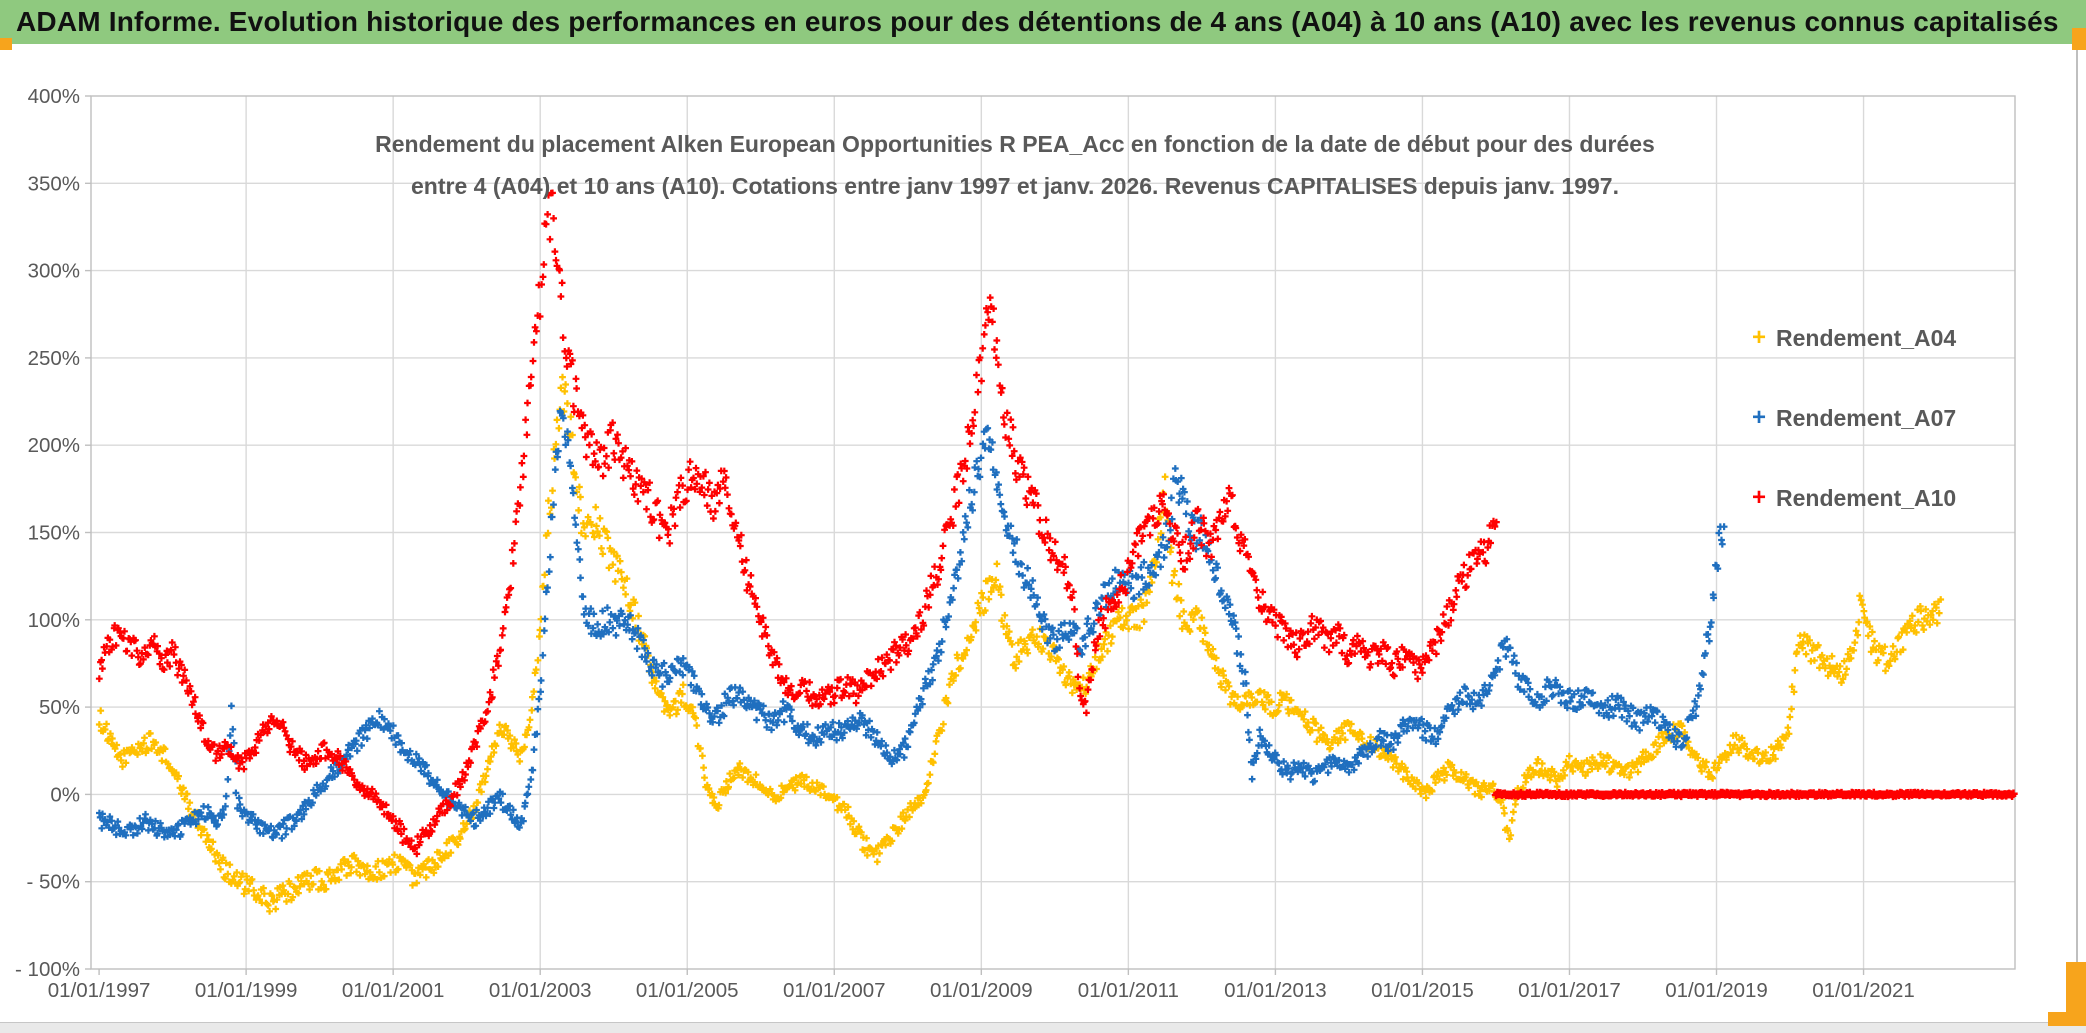  Describe the element at coordinates (540, 990) in the screenshot. I see `x-tick-label: 01/01/2003` at that location.